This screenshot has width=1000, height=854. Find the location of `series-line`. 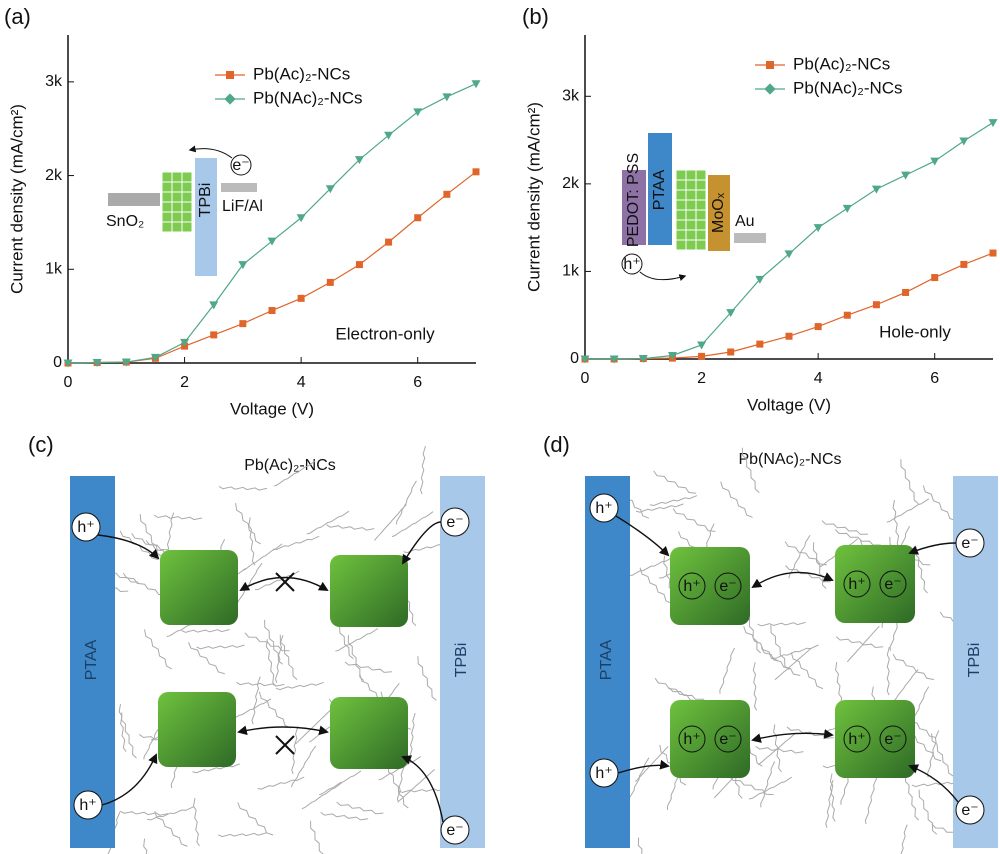

series-line is located at coordinates (789, 306).